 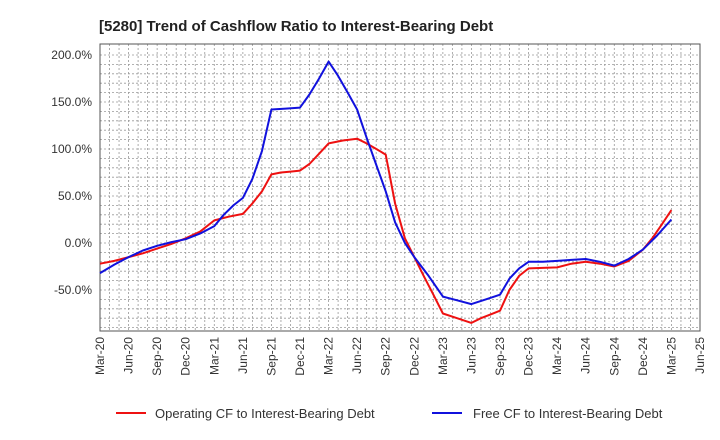 I want to click on x-tick-label: Dec-23, so click(x=529, y=356).